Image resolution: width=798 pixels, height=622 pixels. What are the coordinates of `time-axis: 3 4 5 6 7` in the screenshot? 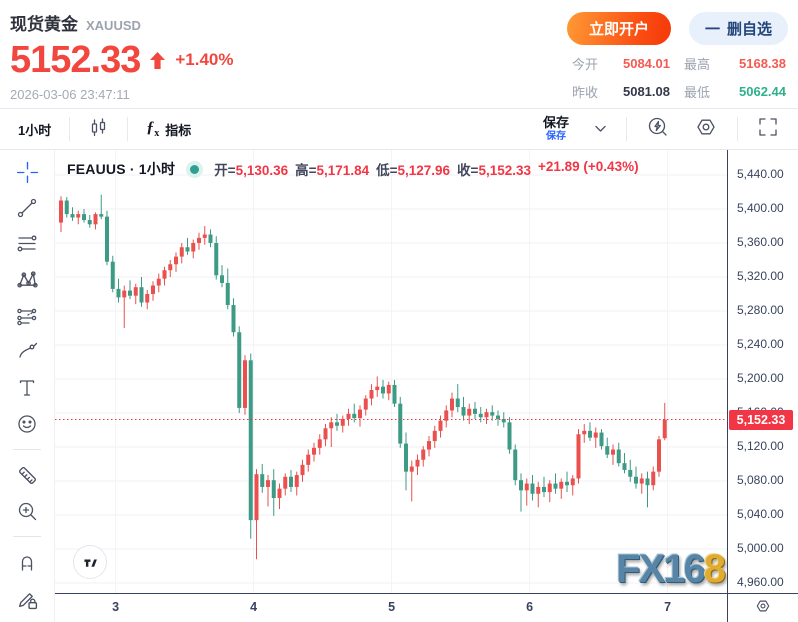 It's located at (391, 607).